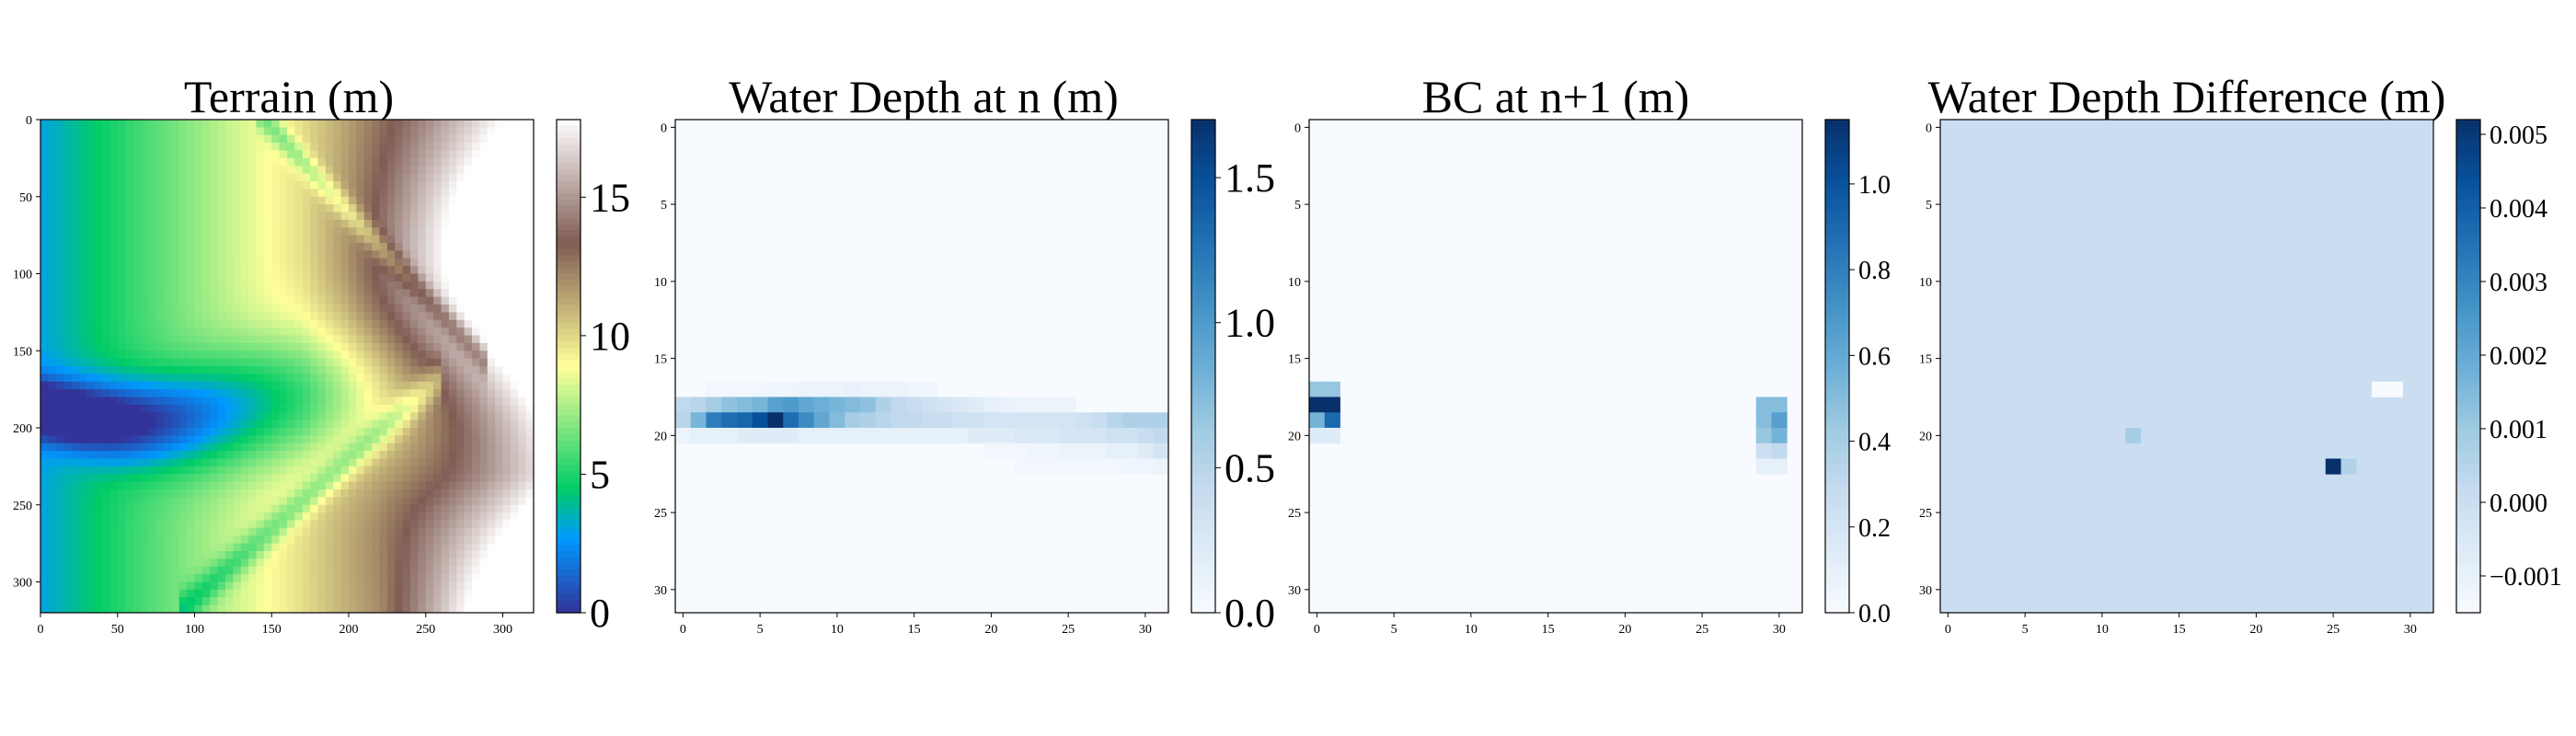  I want to click on title-difference: Water Depth Difference (m), so click(2187, 96).